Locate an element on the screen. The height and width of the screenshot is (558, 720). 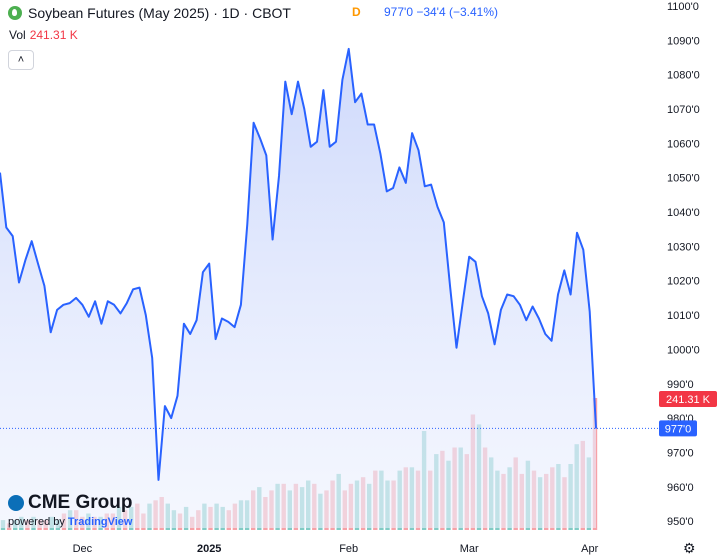
y-tick-label: 1060'0 is located at coordinates (683, 144).